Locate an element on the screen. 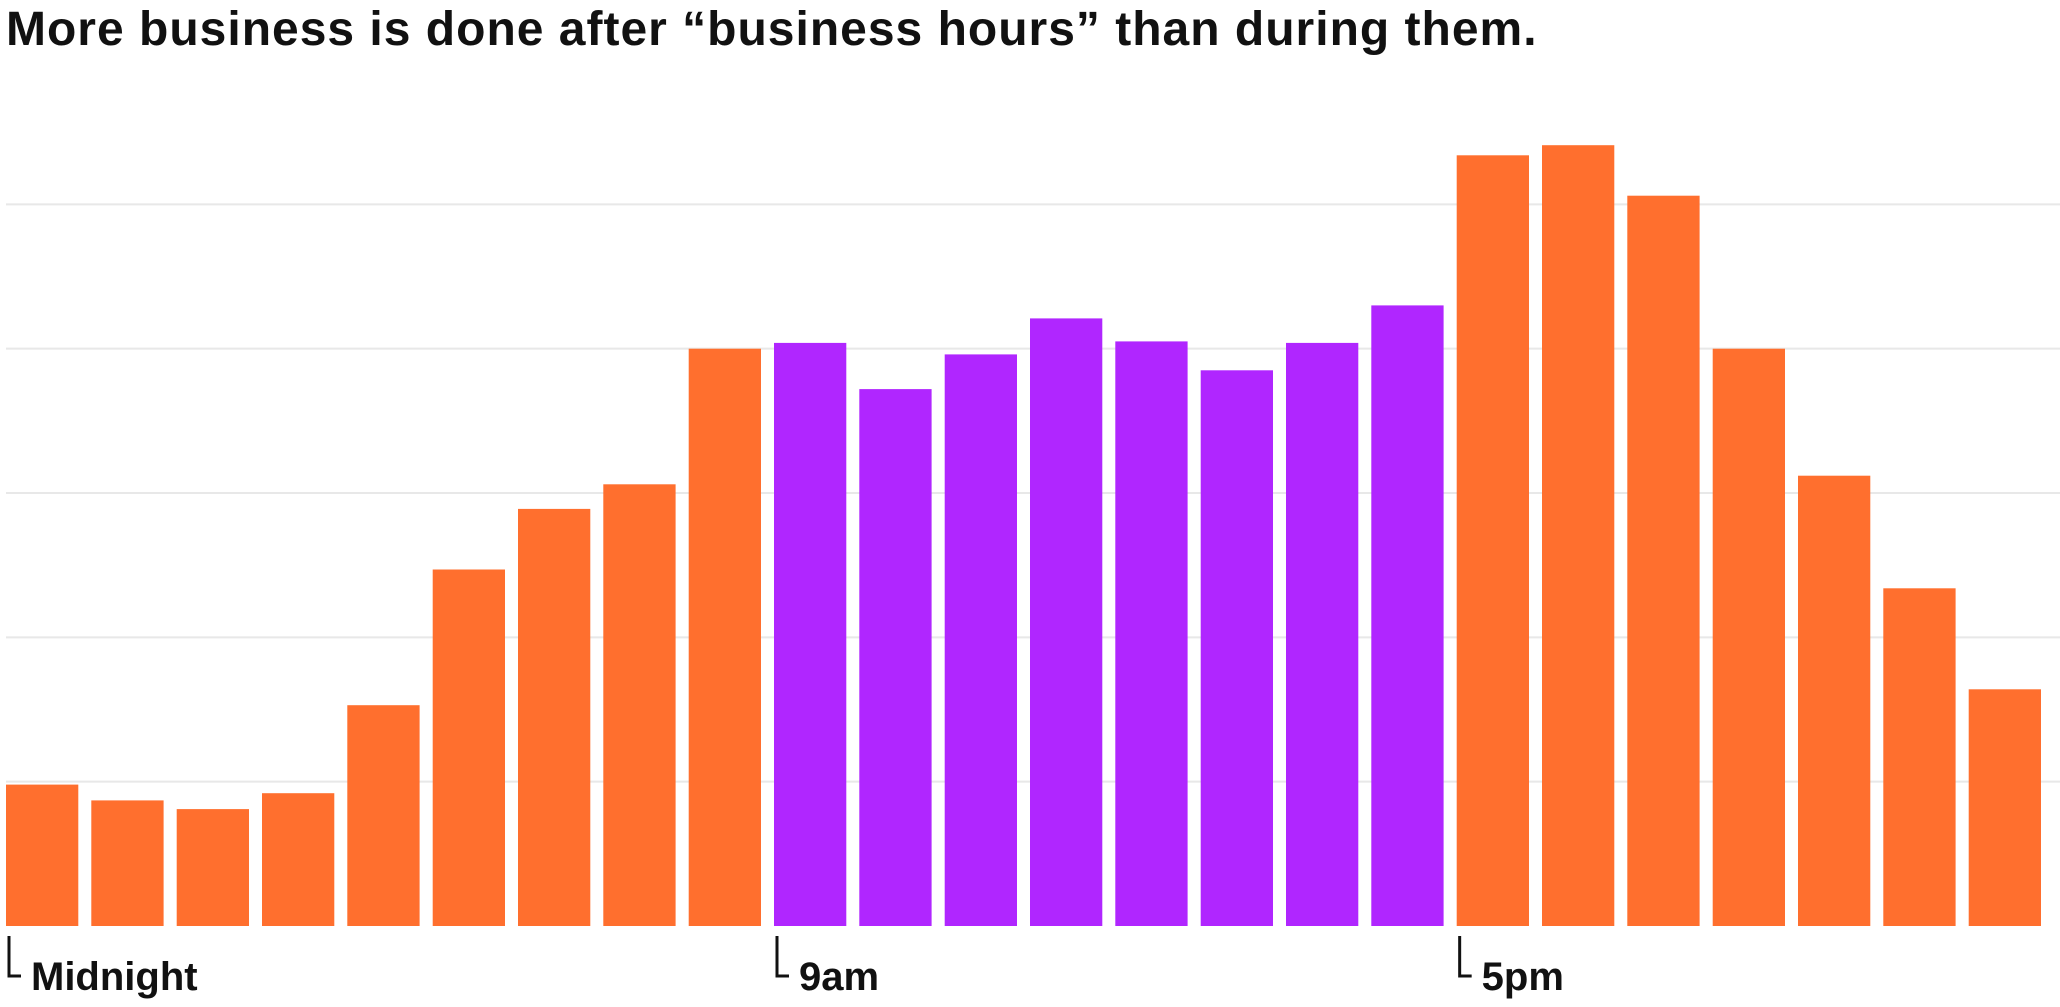  tick-midnight: Midnight is located at coordinates (102, 967).